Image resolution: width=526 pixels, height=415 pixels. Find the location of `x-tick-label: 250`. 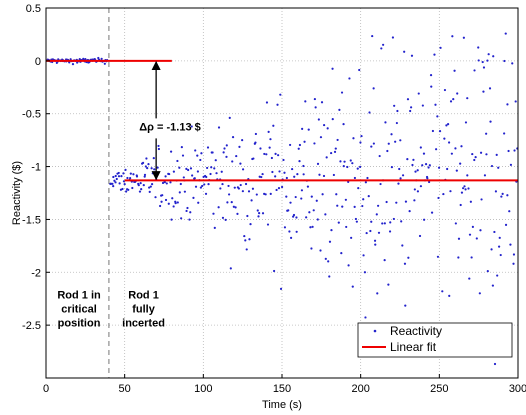

x-tick-label: 250 is located at coordinates (439, 389).